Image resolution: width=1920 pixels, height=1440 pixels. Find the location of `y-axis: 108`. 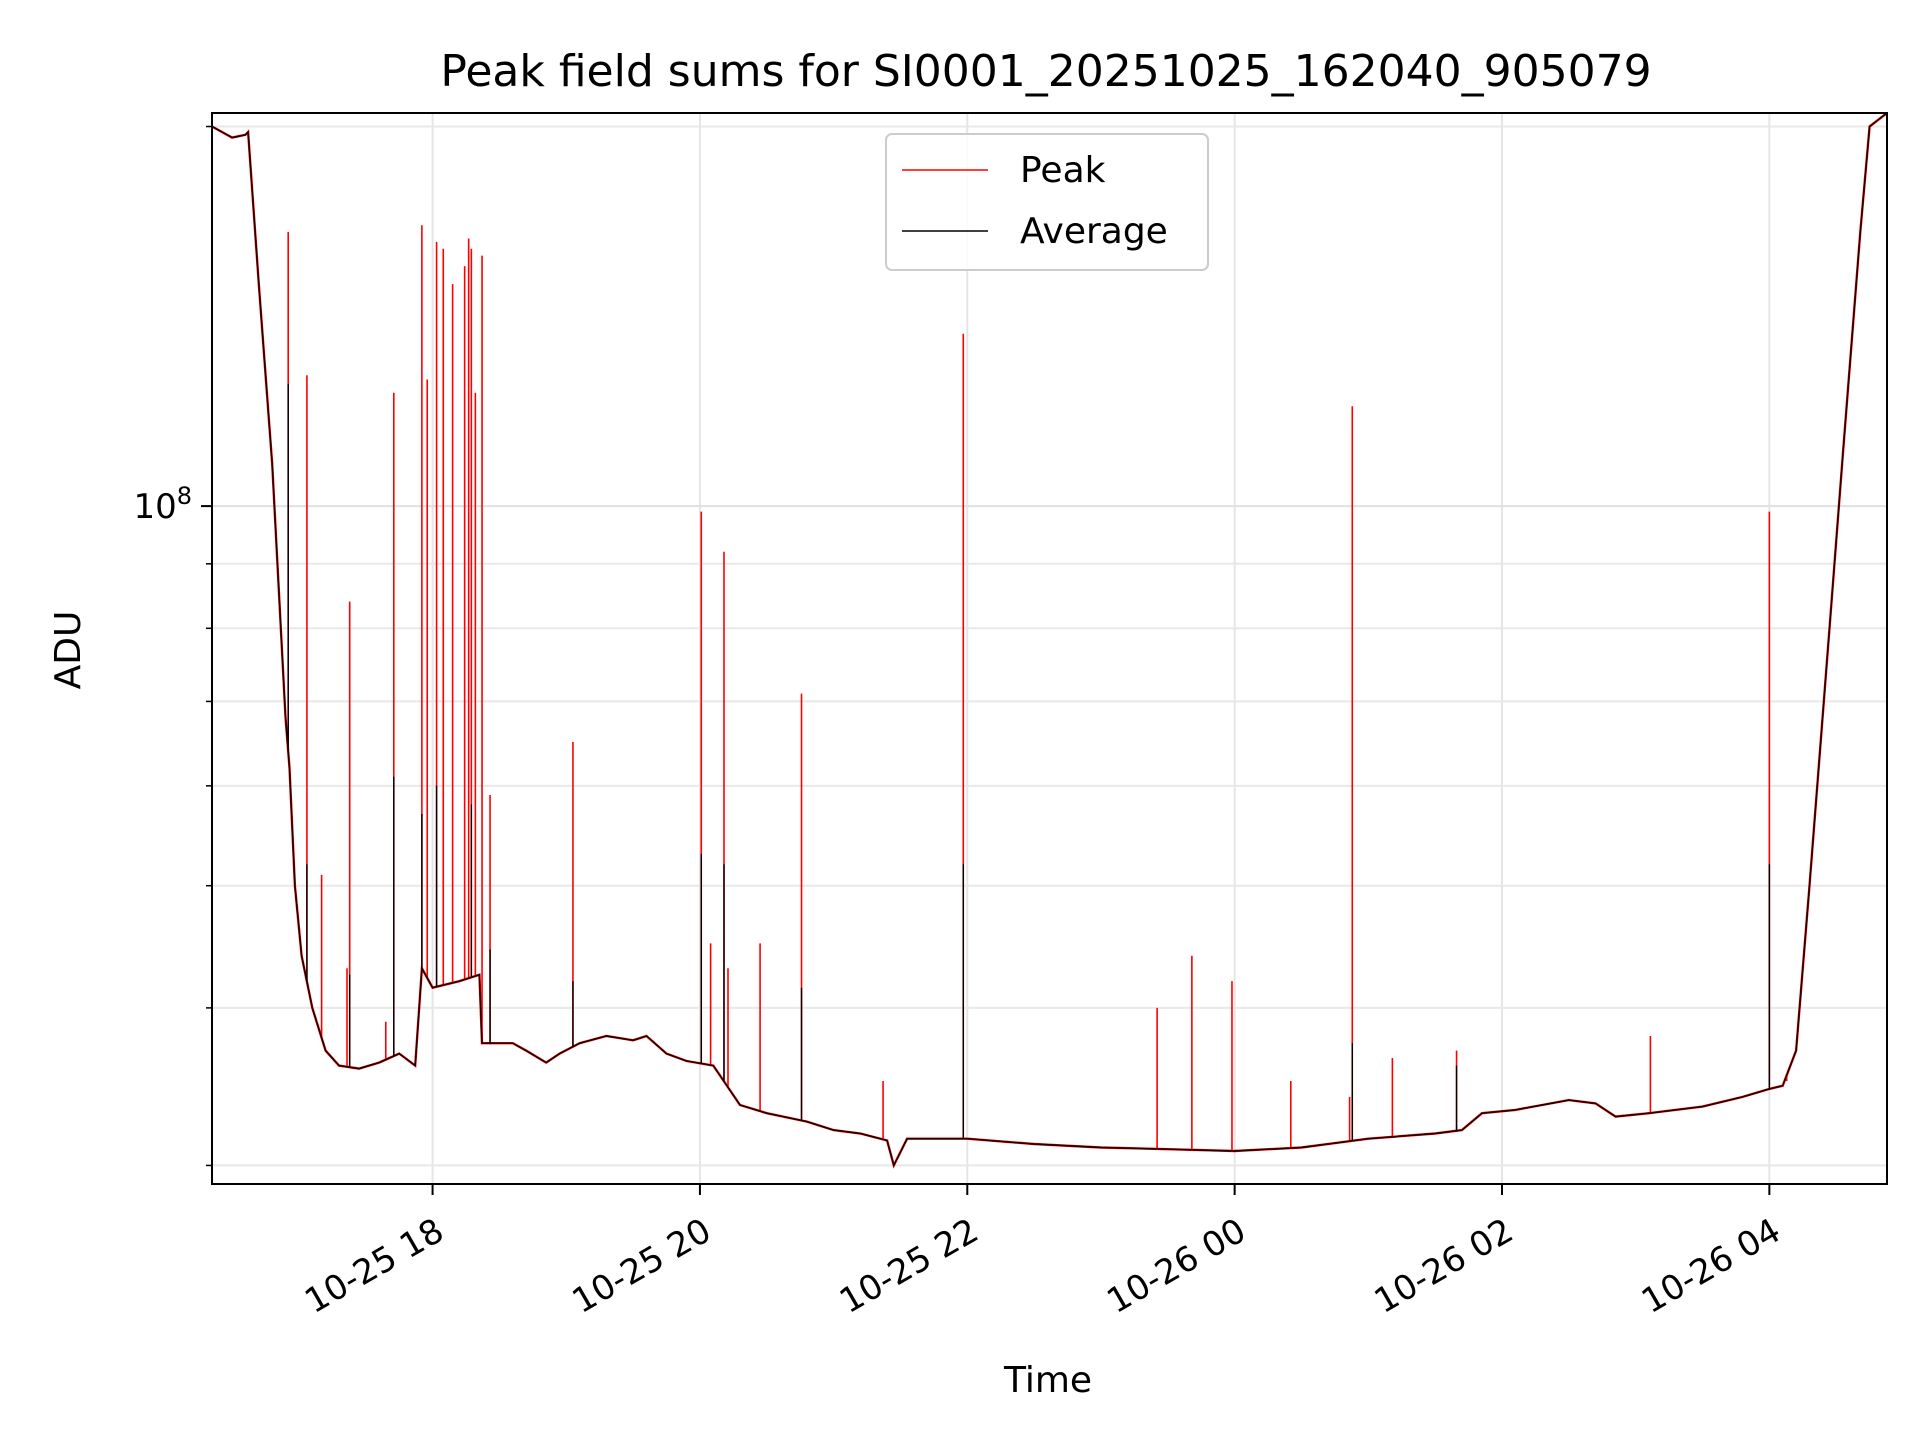

y-axis: 108 is located at coordinates (172, 646).